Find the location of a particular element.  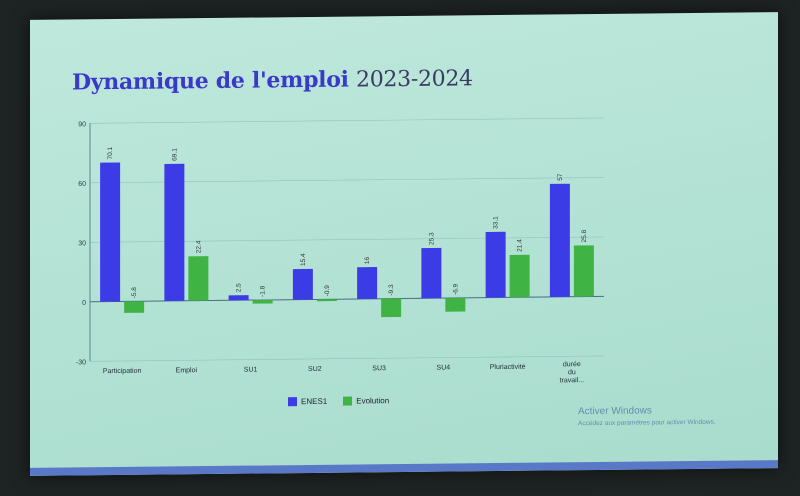

data-label: 25.8 is located at coordinates (584, 235).